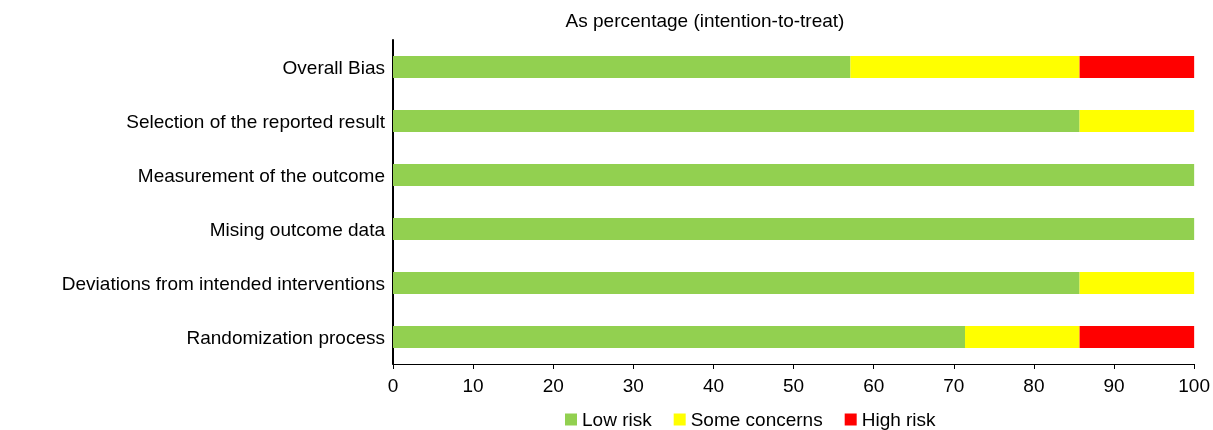  I want to click on x-tick-label: 20, so click(553, 385).